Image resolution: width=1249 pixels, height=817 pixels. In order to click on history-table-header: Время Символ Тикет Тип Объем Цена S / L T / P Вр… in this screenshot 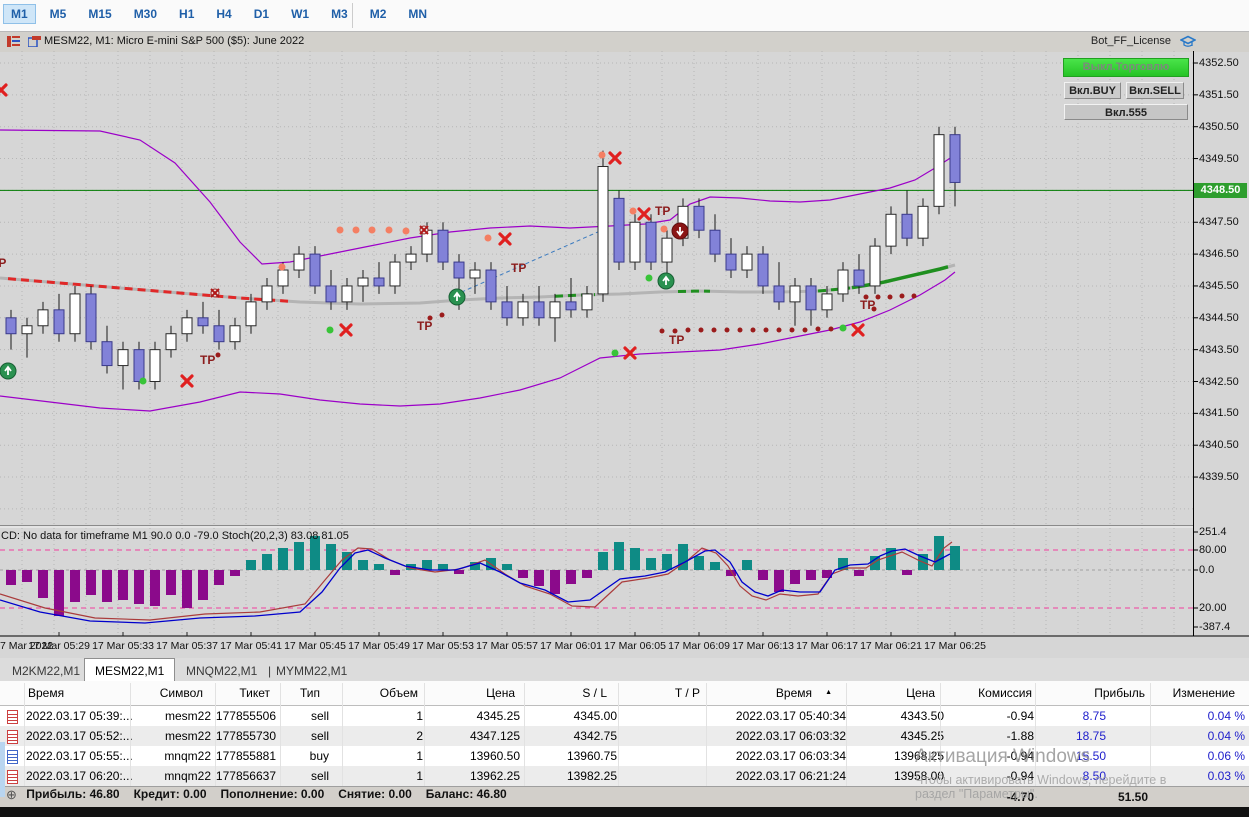, I will do `click(624, 693)`.